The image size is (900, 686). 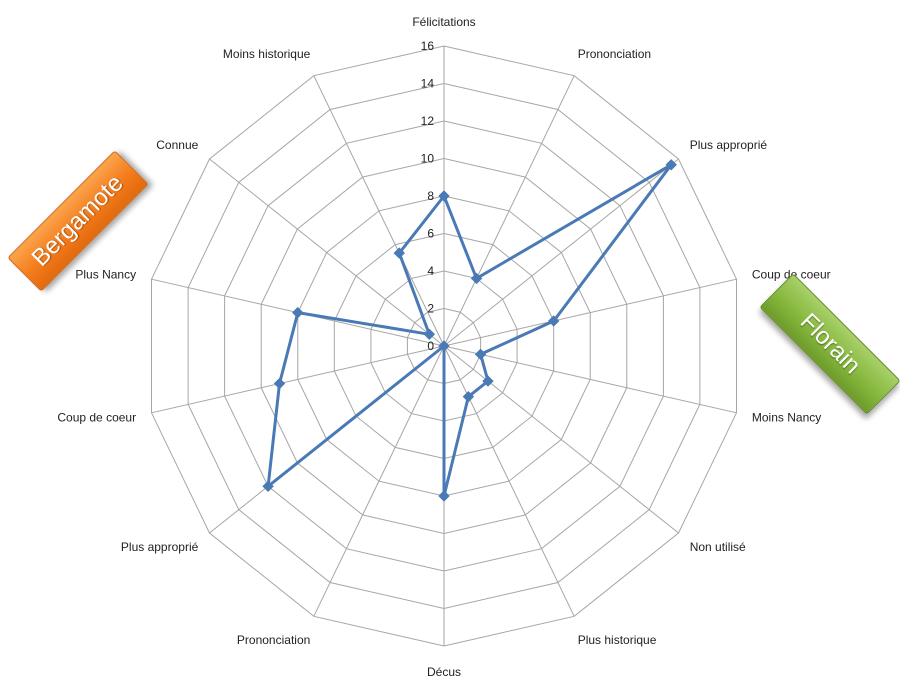 What do you see at coordinates (428, 159) in the screenshot?
I see `tick-label-10: 10` at bounding box center [428, 159].